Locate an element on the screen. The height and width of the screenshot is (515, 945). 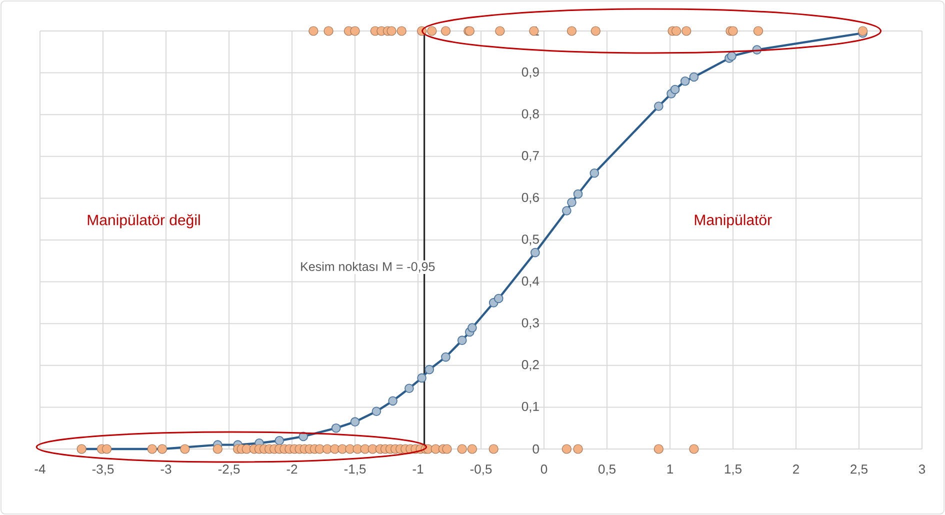
y-tick-label: 0,5 is located at coordinates (530, 240).